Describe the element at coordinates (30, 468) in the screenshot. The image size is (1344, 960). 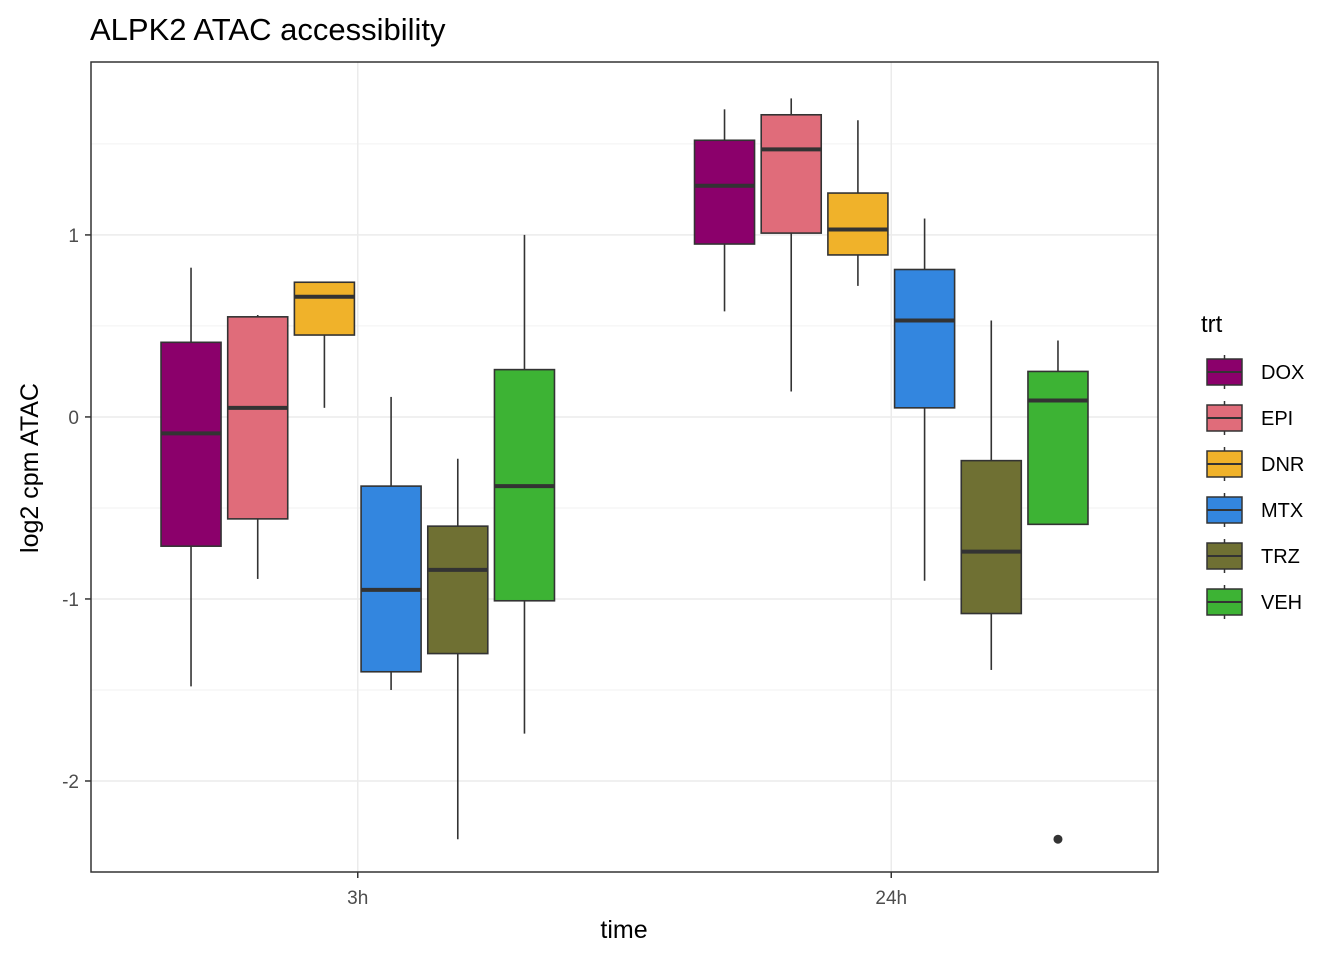
I see `y-axis-title: log2 cpm ATAC` at that location.